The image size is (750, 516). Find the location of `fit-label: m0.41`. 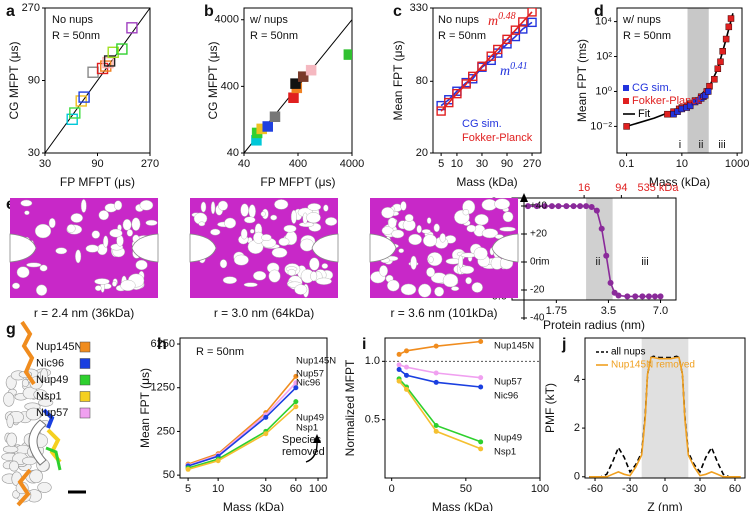

fit-label: m0.41 is located at coordinates (514, 70).